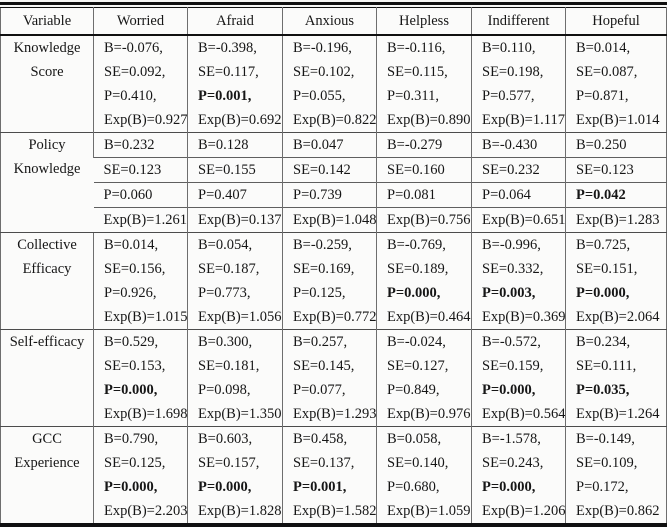 The image size is (667, 527). I want to click on stat-line: P=0.060, so click(128, 195).